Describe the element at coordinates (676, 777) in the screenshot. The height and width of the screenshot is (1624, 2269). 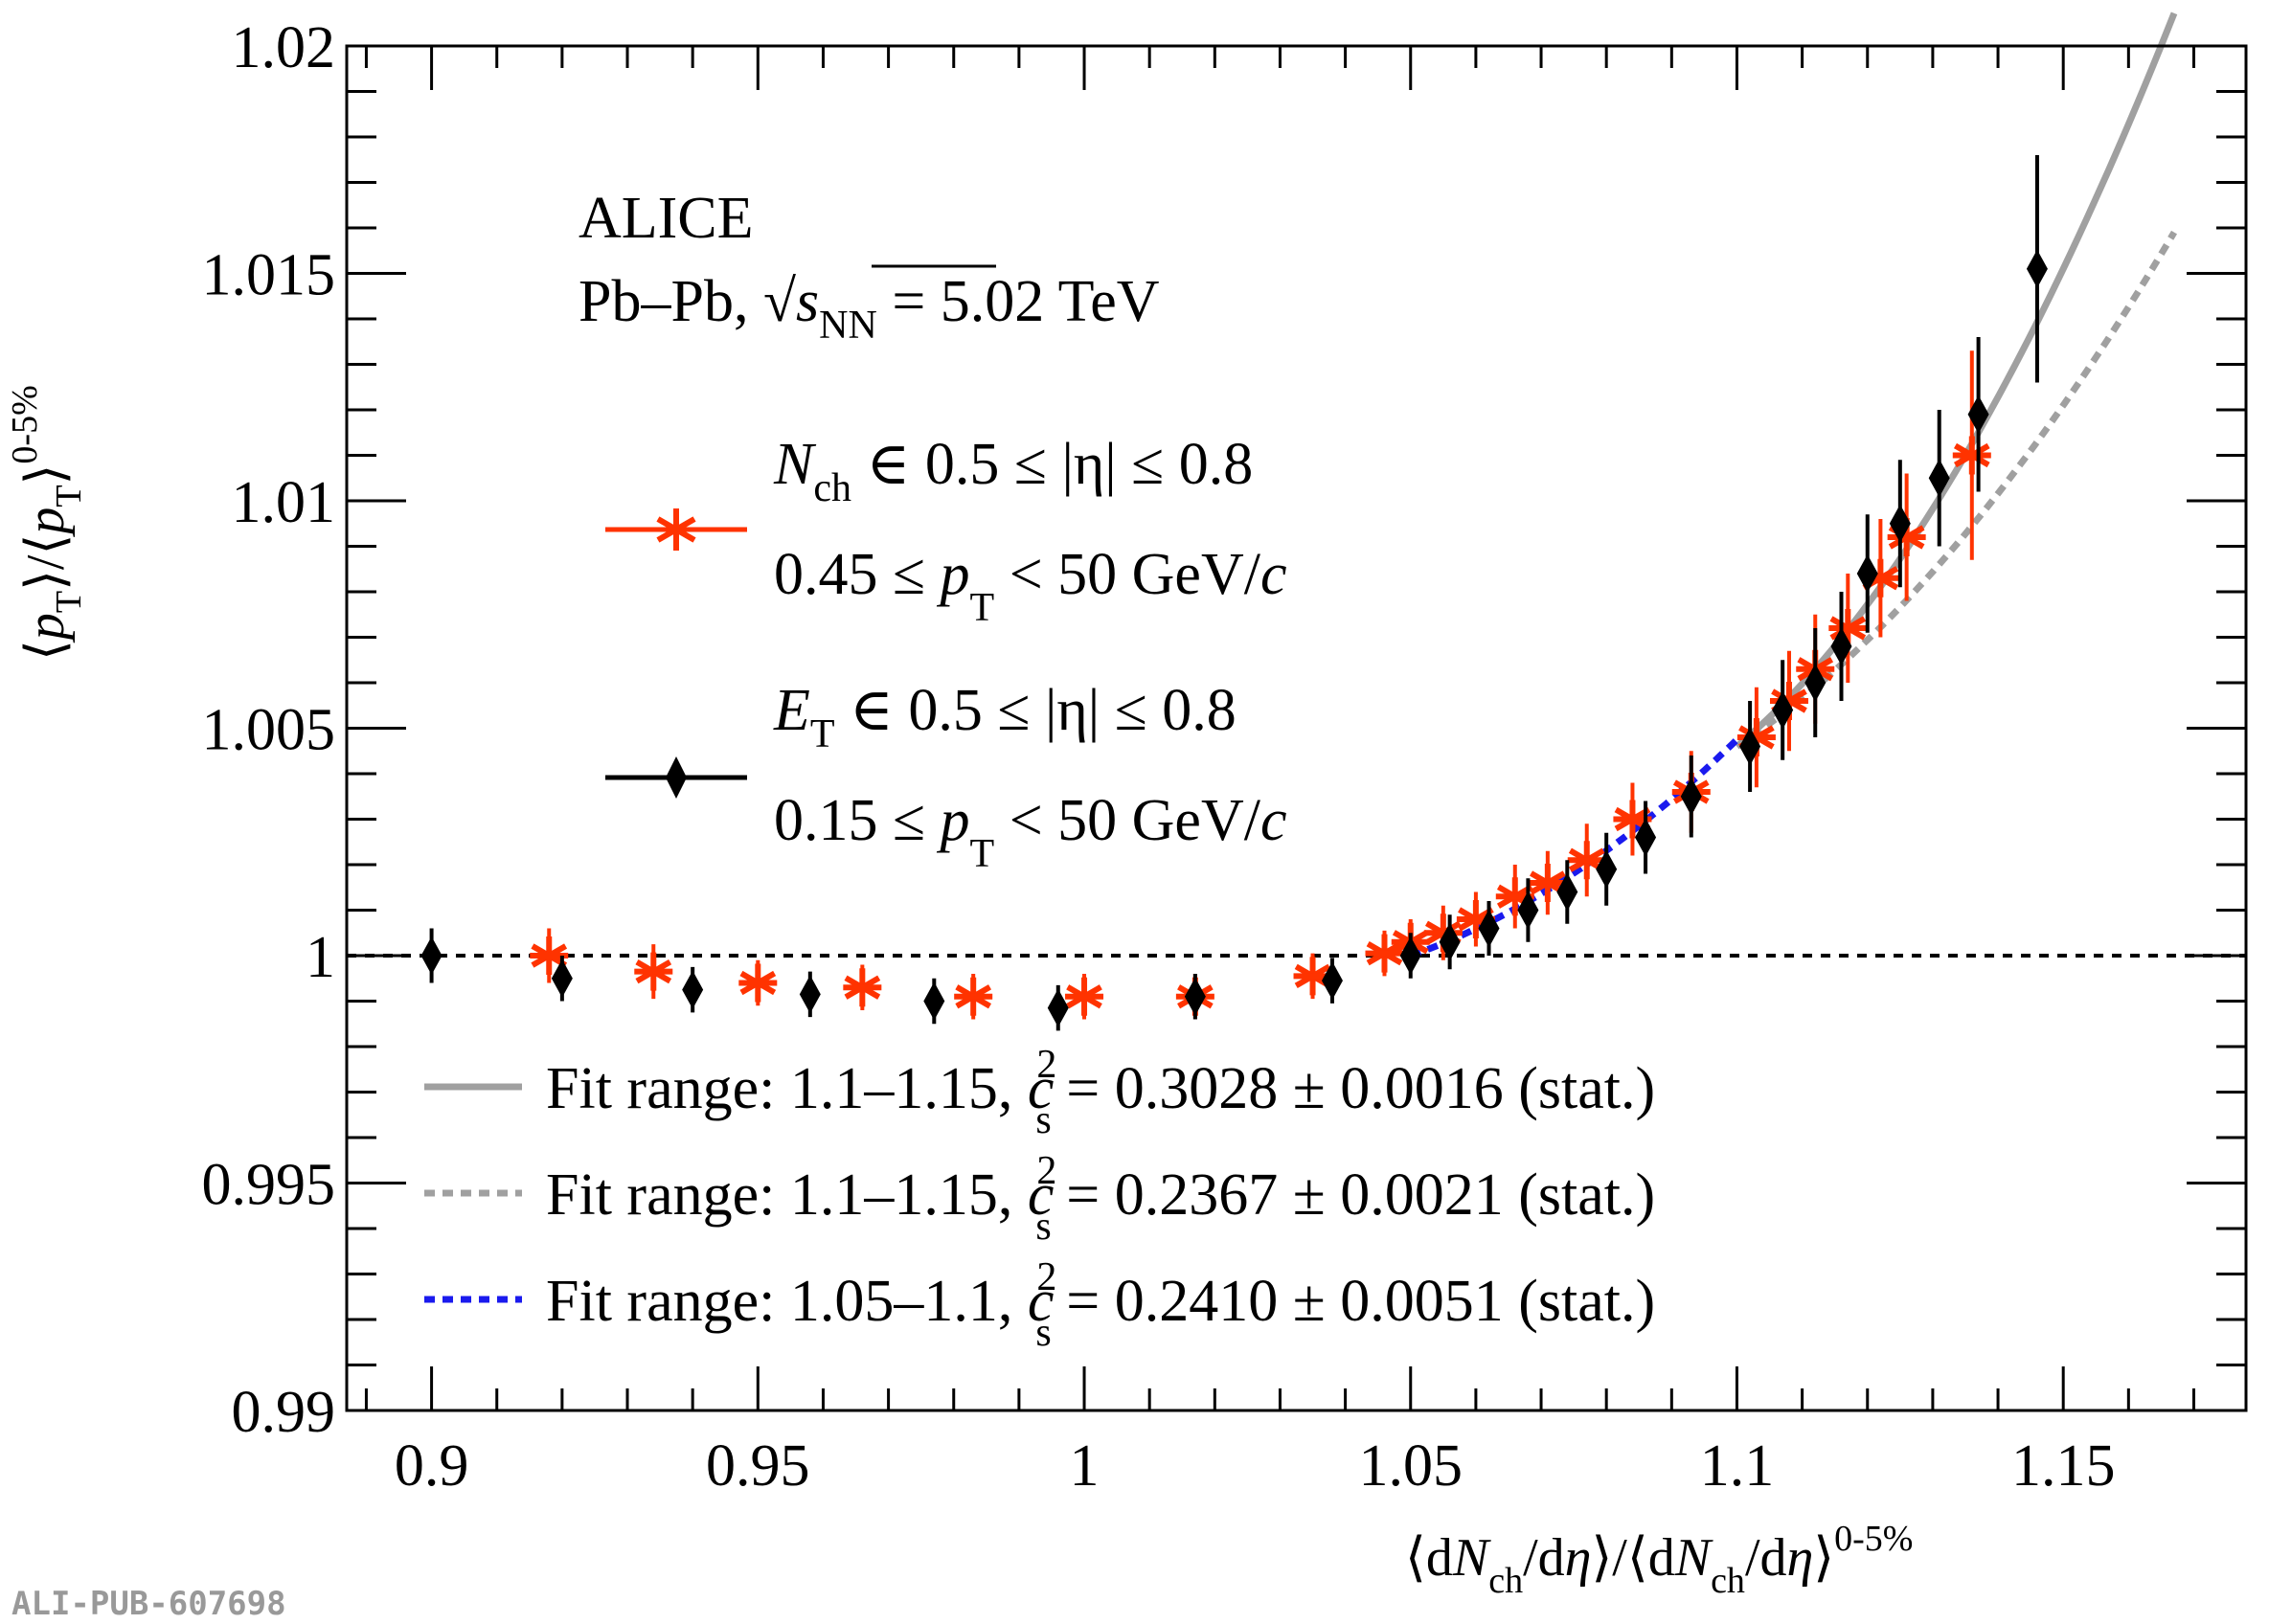
I see `legend-diamond-marker` at that location.